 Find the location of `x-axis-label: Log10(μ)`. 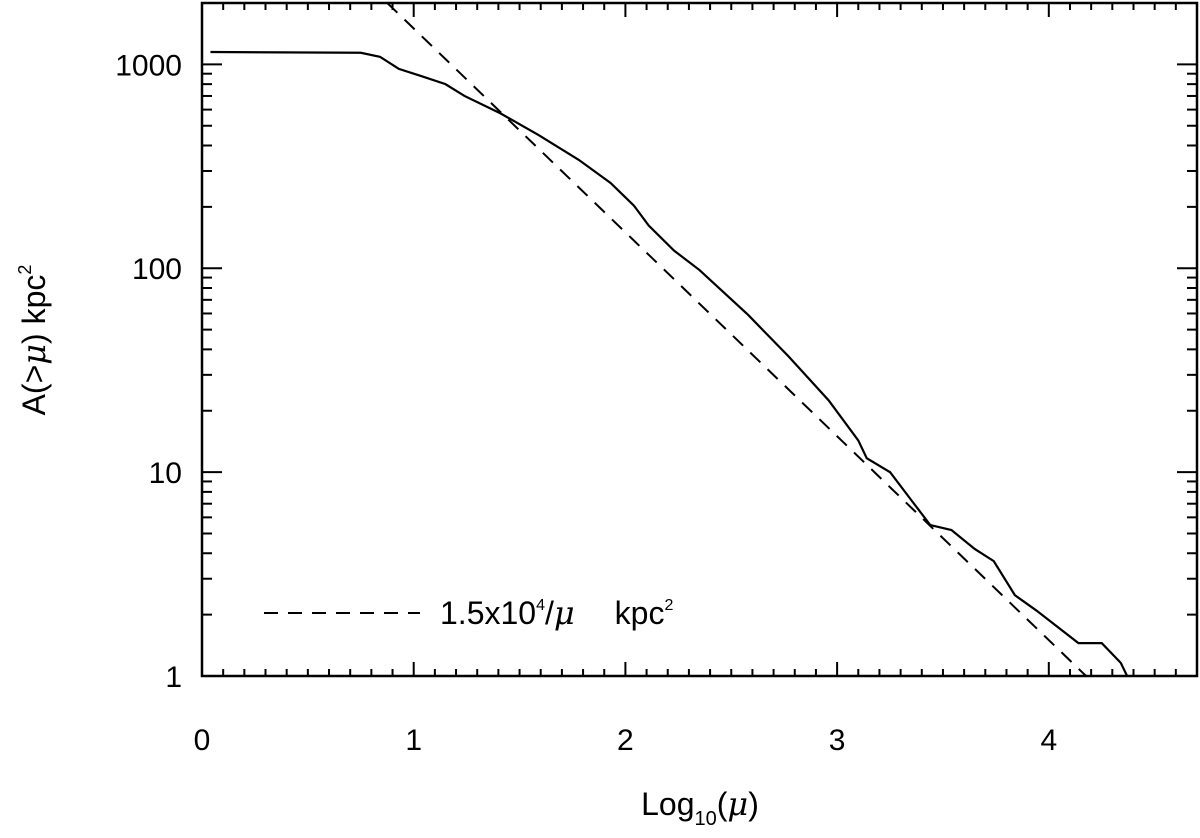

x-axis-label: Log10(μ) is located at coordinates (700, 807).